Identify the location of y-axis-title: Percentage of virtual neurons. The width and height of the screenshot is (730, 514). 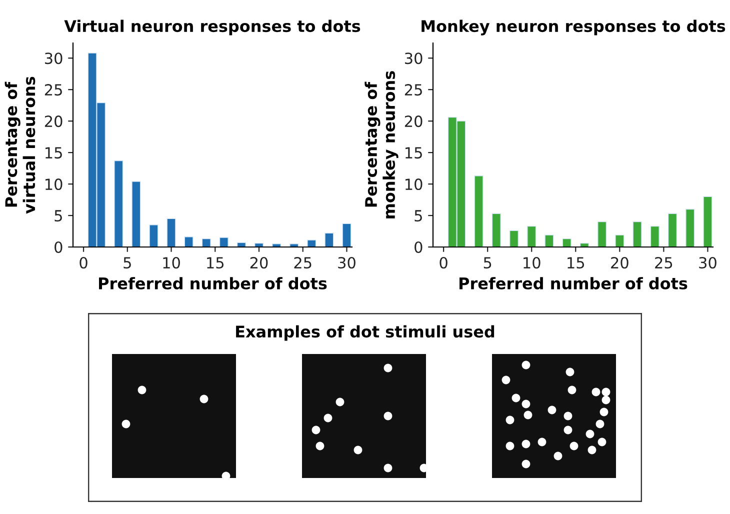
(20, 145).